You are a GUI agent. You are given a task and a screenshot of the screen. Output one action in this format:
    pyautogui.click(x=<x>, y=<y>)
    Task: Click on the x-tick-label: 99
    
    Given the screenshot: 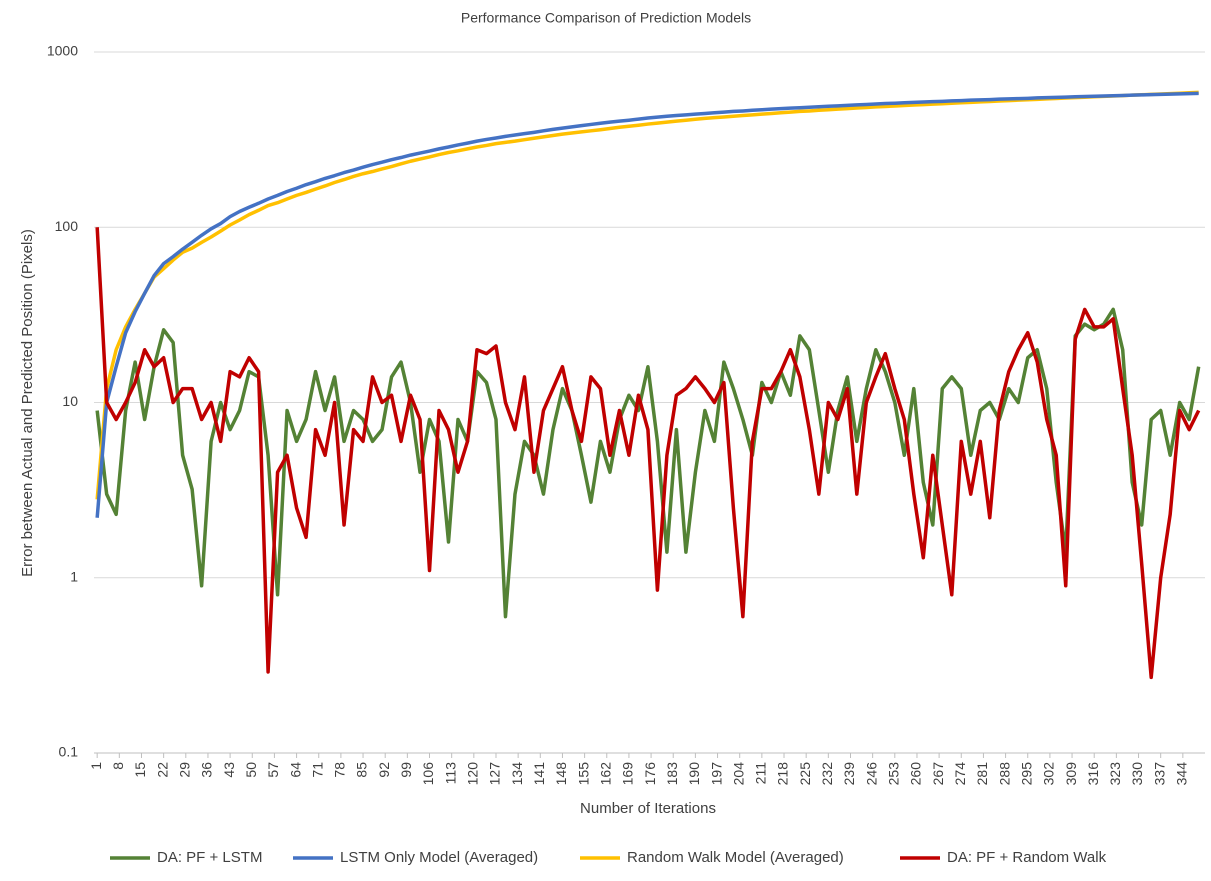 What is the action you would take?
    pyautogui.click(x=406, y=770)
    